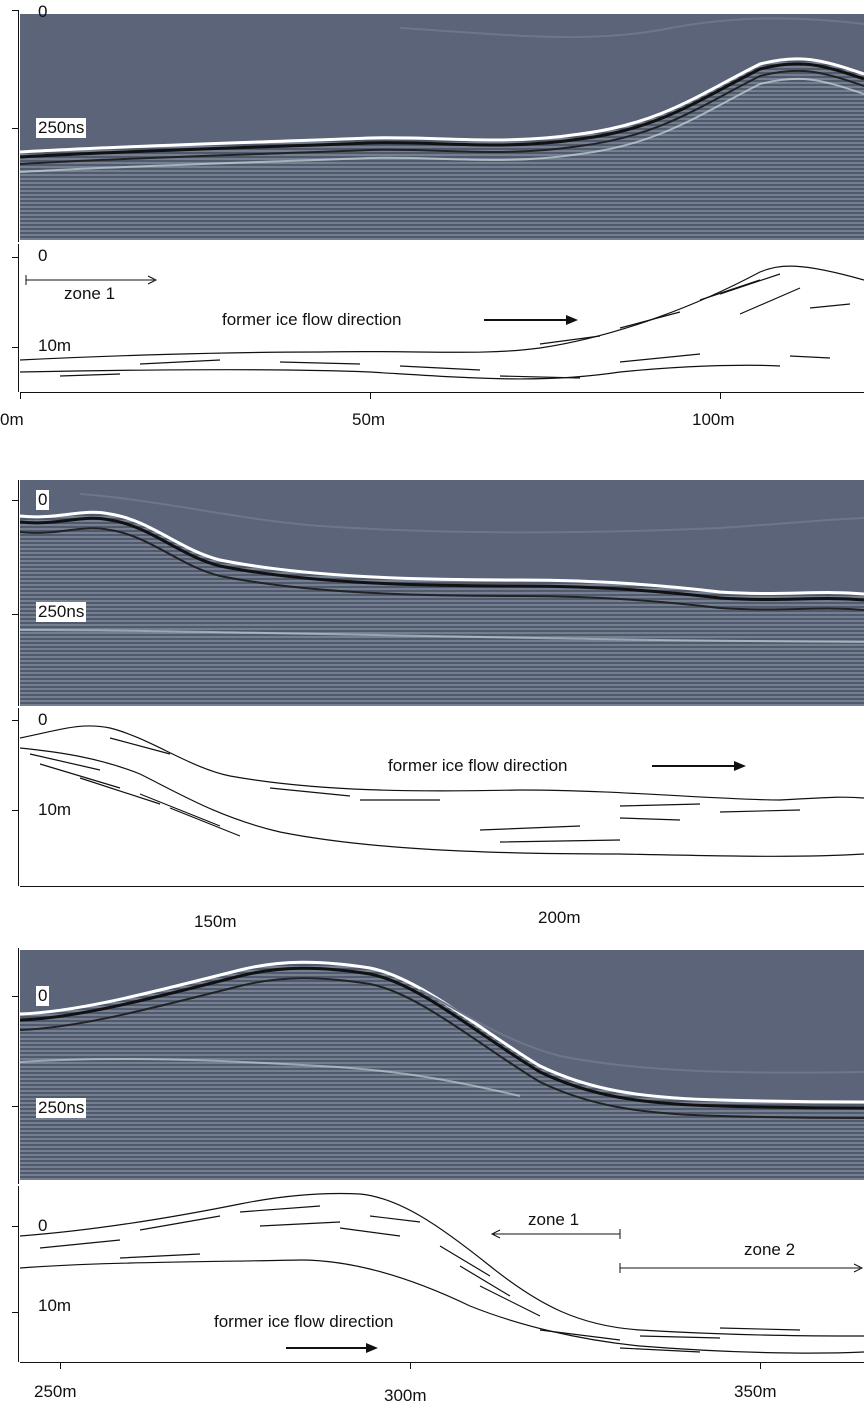 This screenshot has width=864, height=1412. I want to click on x-tick-100m, so click(720, 395).